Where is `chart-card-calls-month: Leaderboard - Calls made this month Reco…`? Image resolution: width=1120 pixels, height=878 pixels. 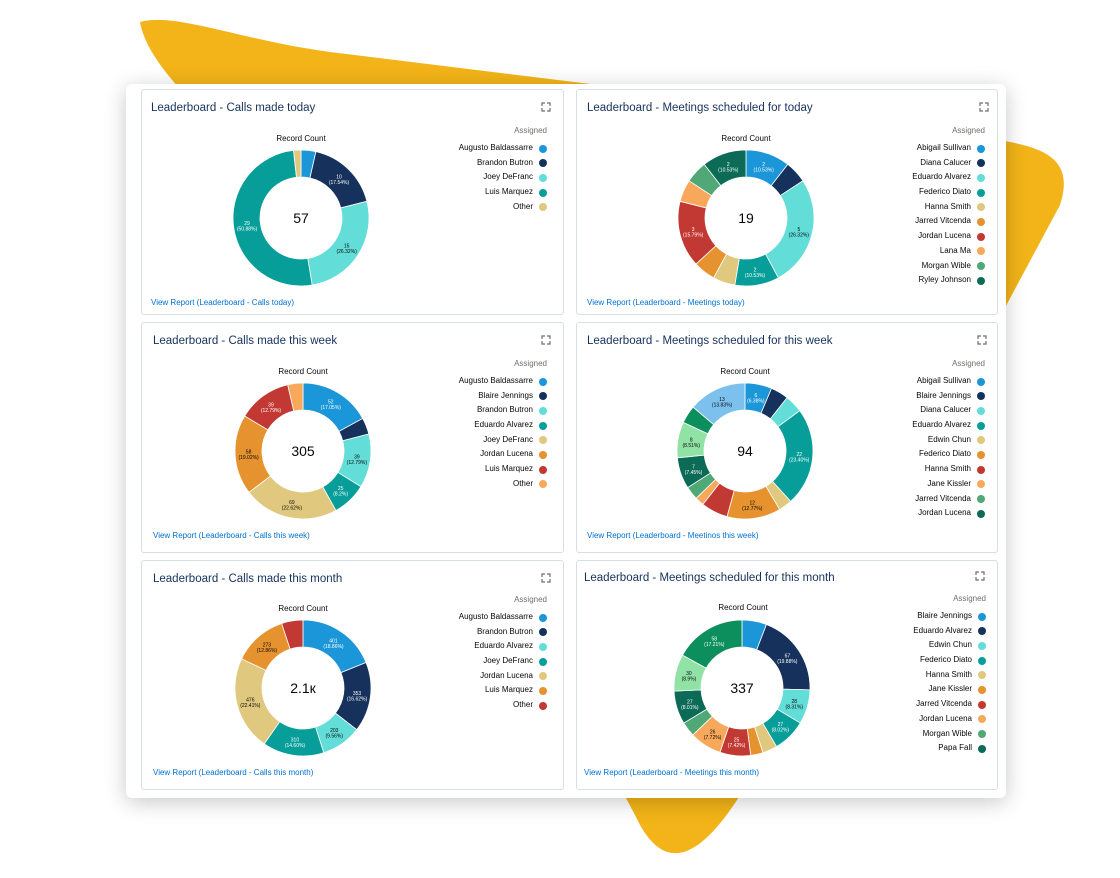
chart-card-calls-month: Leaderboard - Calls made this month Reco… is located at coordinates (352, 675).